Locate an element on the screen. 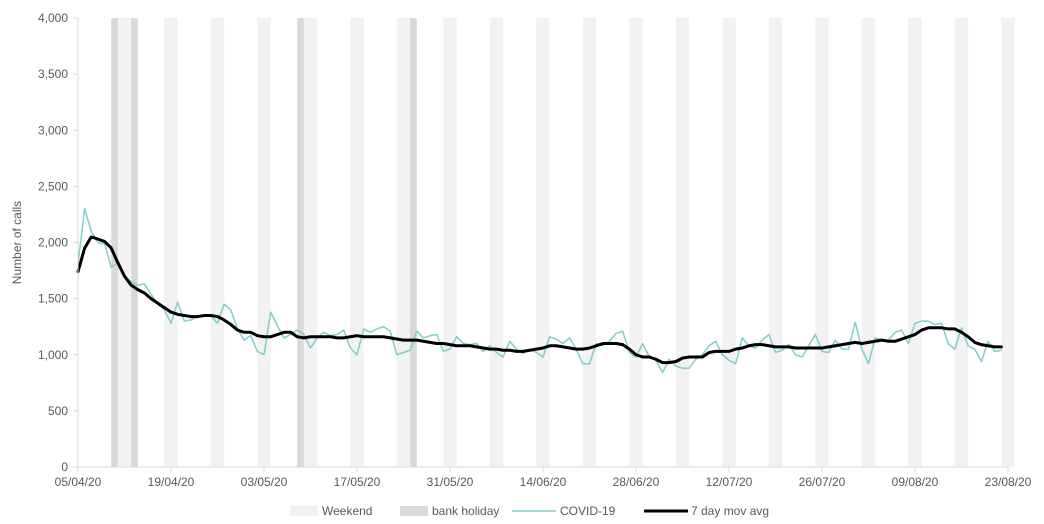 This screenshot has width=1044, height=524. legend-label: COVID-19 is located at coordinates (588, 511).